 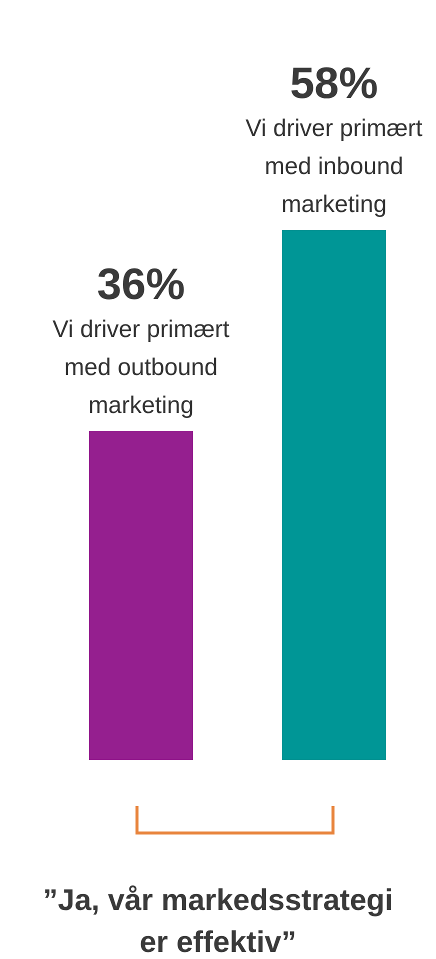 What do you see at coordinates (141, 285) in the screenshot?
I see `data-label: 36%` at bounding box center [141, 285].